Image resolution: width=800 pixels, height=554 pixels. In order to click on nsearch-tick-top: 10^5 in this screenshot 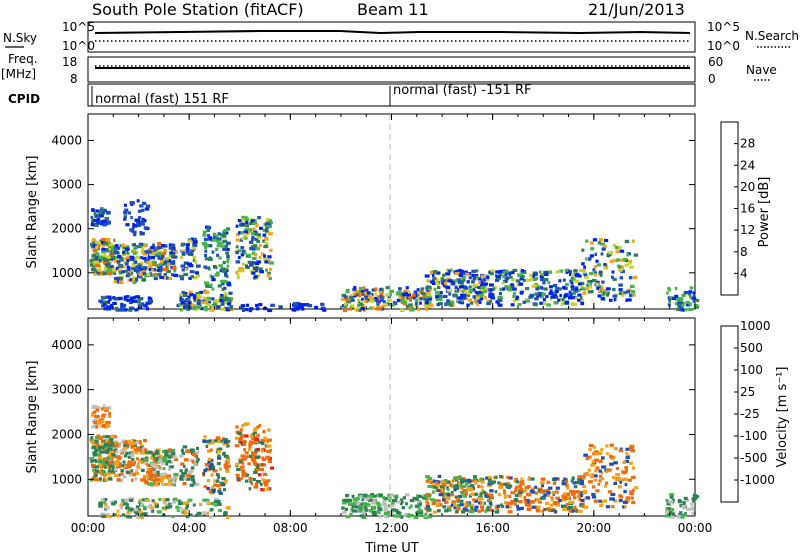, I will do `click(723, 27)`.